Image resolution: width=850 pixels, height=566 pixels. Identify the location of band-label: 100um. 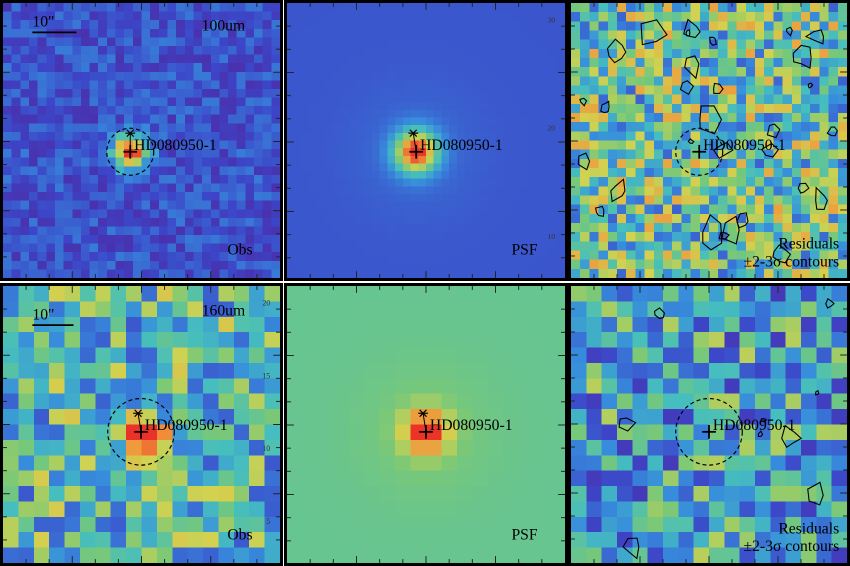
(223, 25).